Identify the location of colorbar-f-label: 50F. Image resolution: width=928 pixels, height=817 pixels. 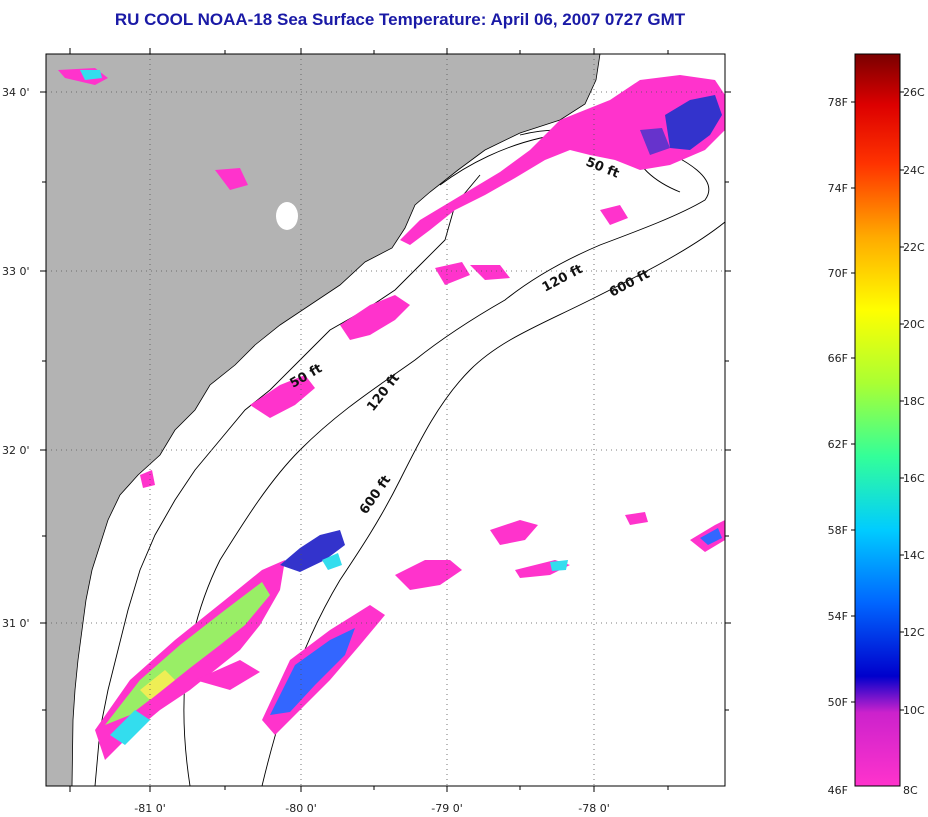
(838, 702).